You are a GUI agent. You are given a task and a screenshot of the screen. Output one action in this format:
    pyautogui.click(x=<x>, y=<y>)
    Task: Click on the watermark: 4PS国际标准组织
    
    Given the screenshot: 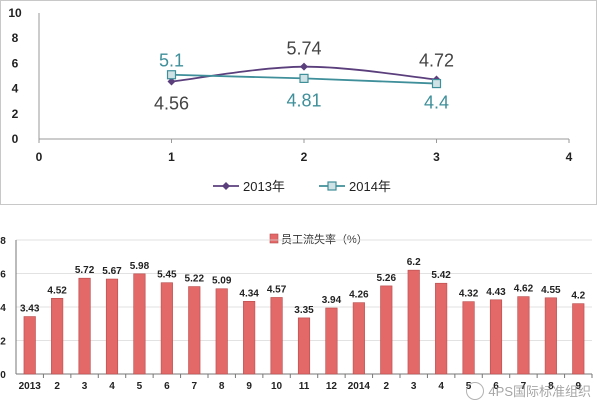 What is the action you would take?
    pyautogui.click(x=528, y=390)
    